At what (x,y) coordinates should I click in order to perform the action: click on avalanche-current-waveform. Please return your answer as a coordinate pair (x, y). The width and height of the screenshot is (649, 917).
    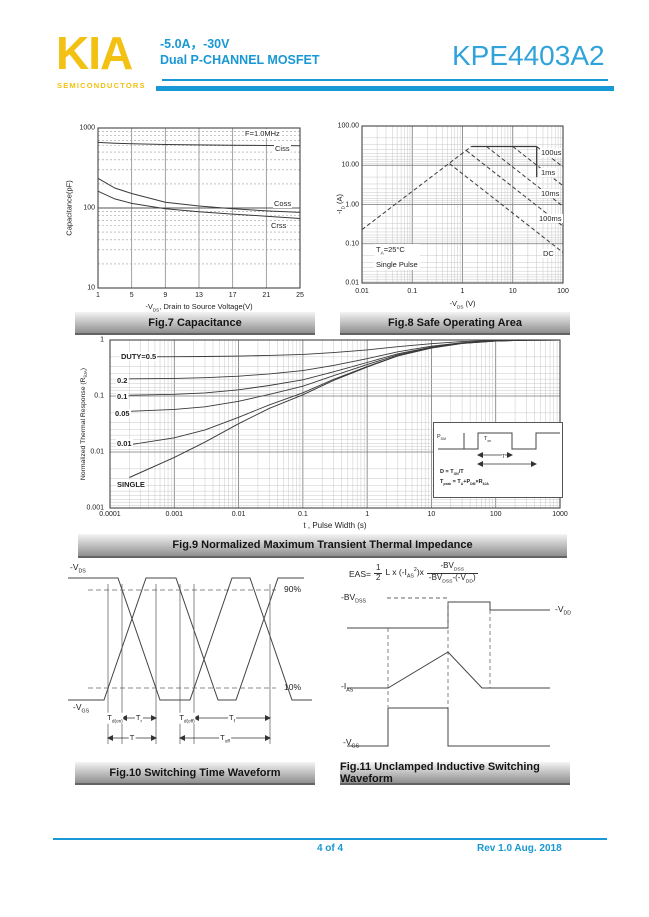
    Looking at the image, I should click on (448, 670).